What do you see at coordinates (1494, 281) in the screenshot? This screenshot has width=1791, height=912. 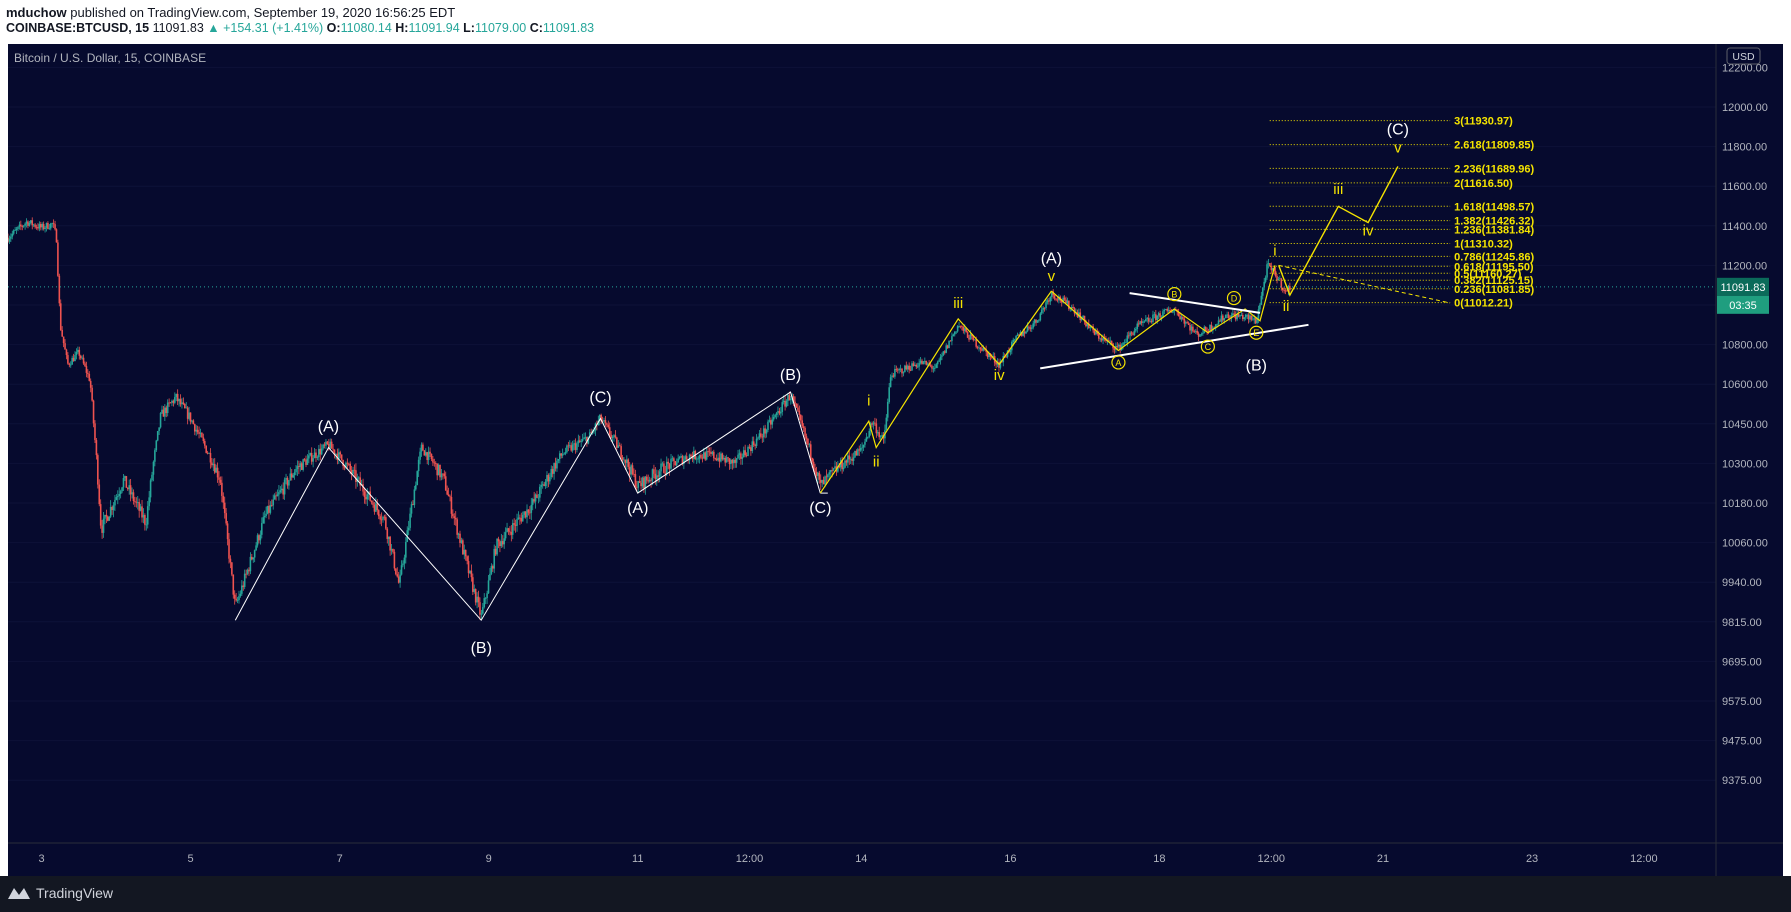 I see `fib-level-label: 0.382(11125.15)` at bounding box center [1494, 281].